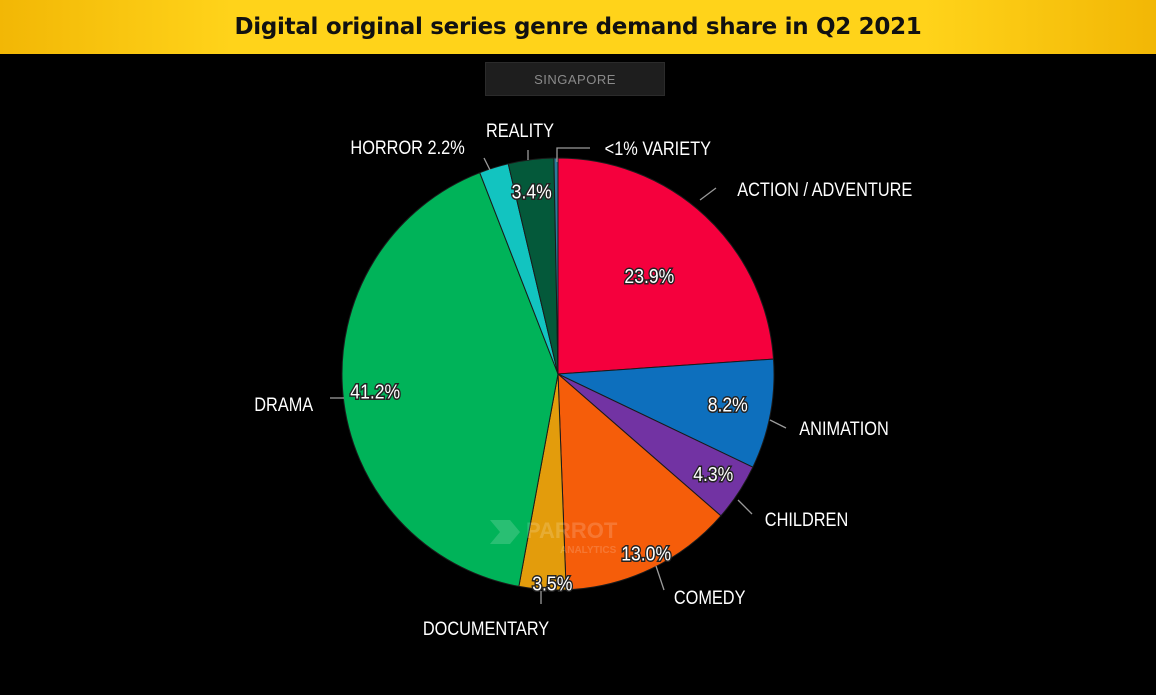 The width and height of the screenshot is (1156, 695). Describe the element at coordinates (374, 27) in the screenshot. I see `title-pre: Digital original series` at that location.